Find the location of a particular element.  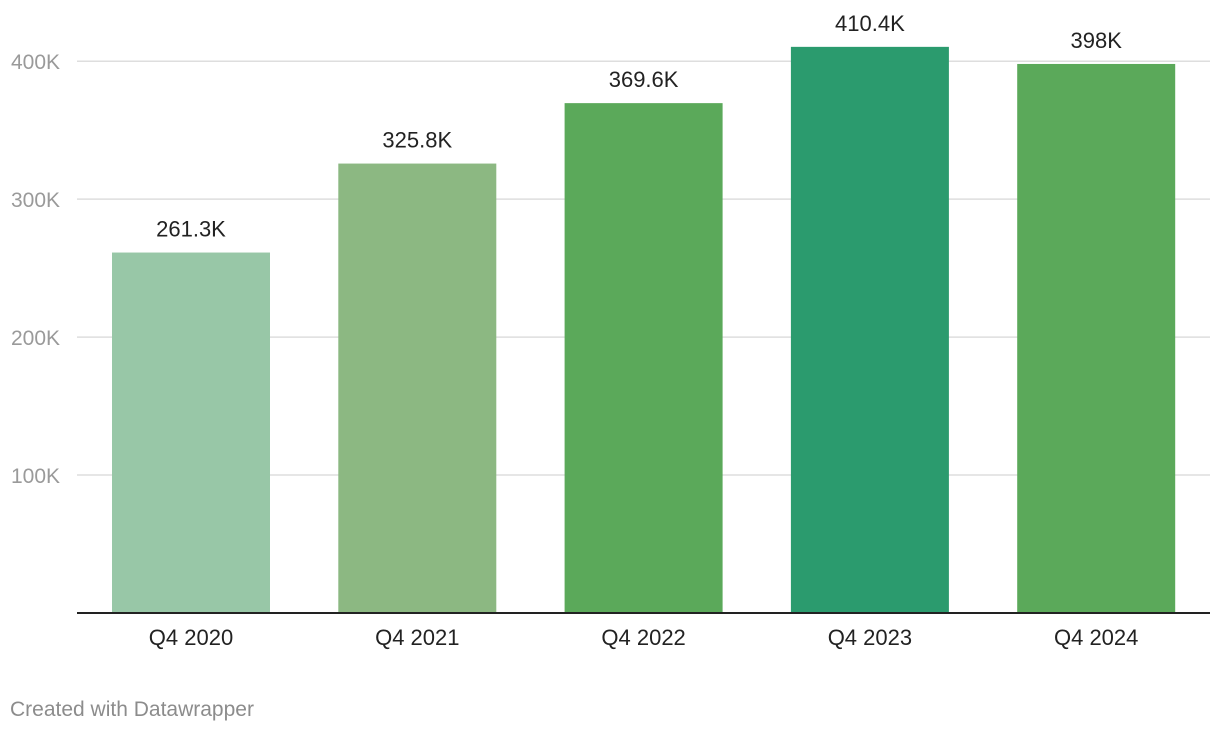

value-label: 261.3K is located at coordinates (191, 229).